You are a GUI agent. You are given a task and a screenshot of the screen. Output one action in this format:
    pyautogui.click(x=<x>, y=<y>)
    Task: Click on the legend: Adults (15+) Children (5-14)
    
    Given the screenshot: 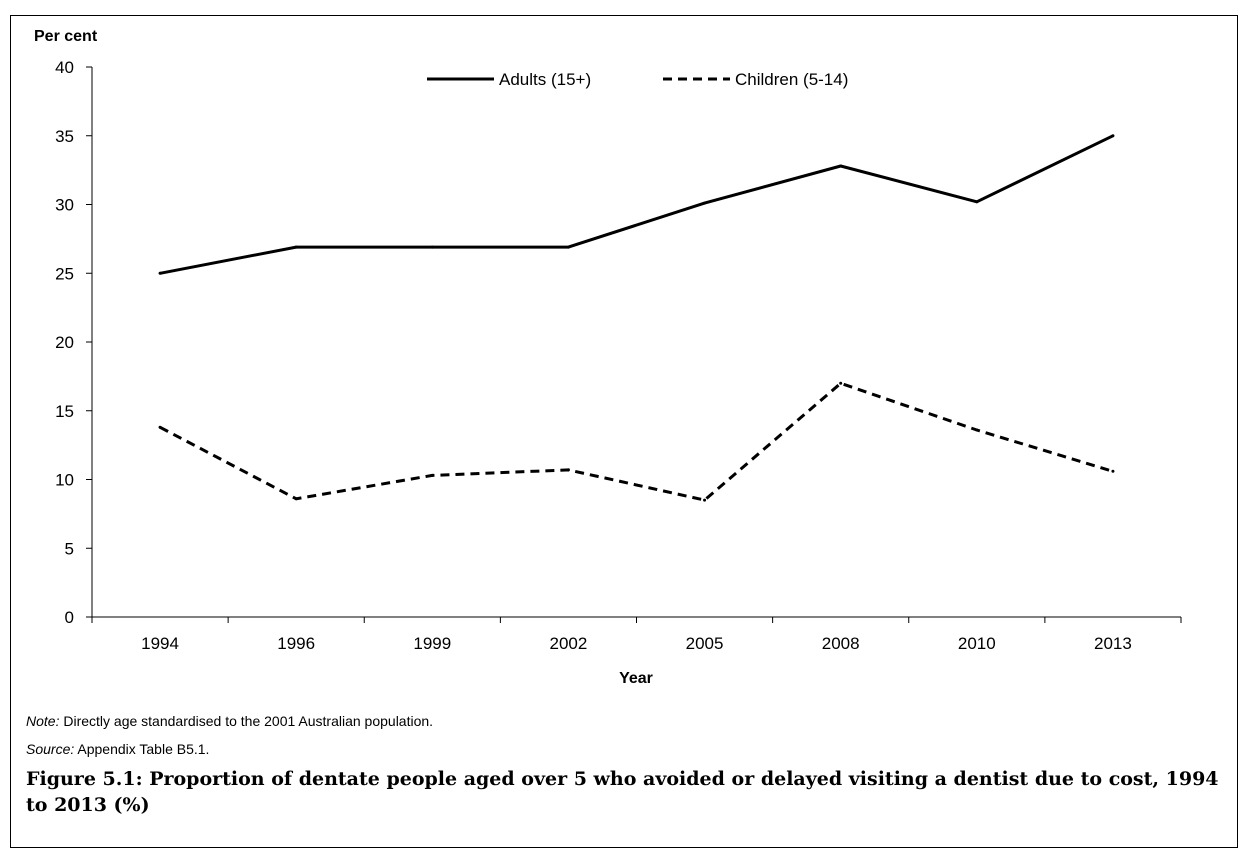 What is the action you would take?
    pyautogui.click(x=637, y=79)
    